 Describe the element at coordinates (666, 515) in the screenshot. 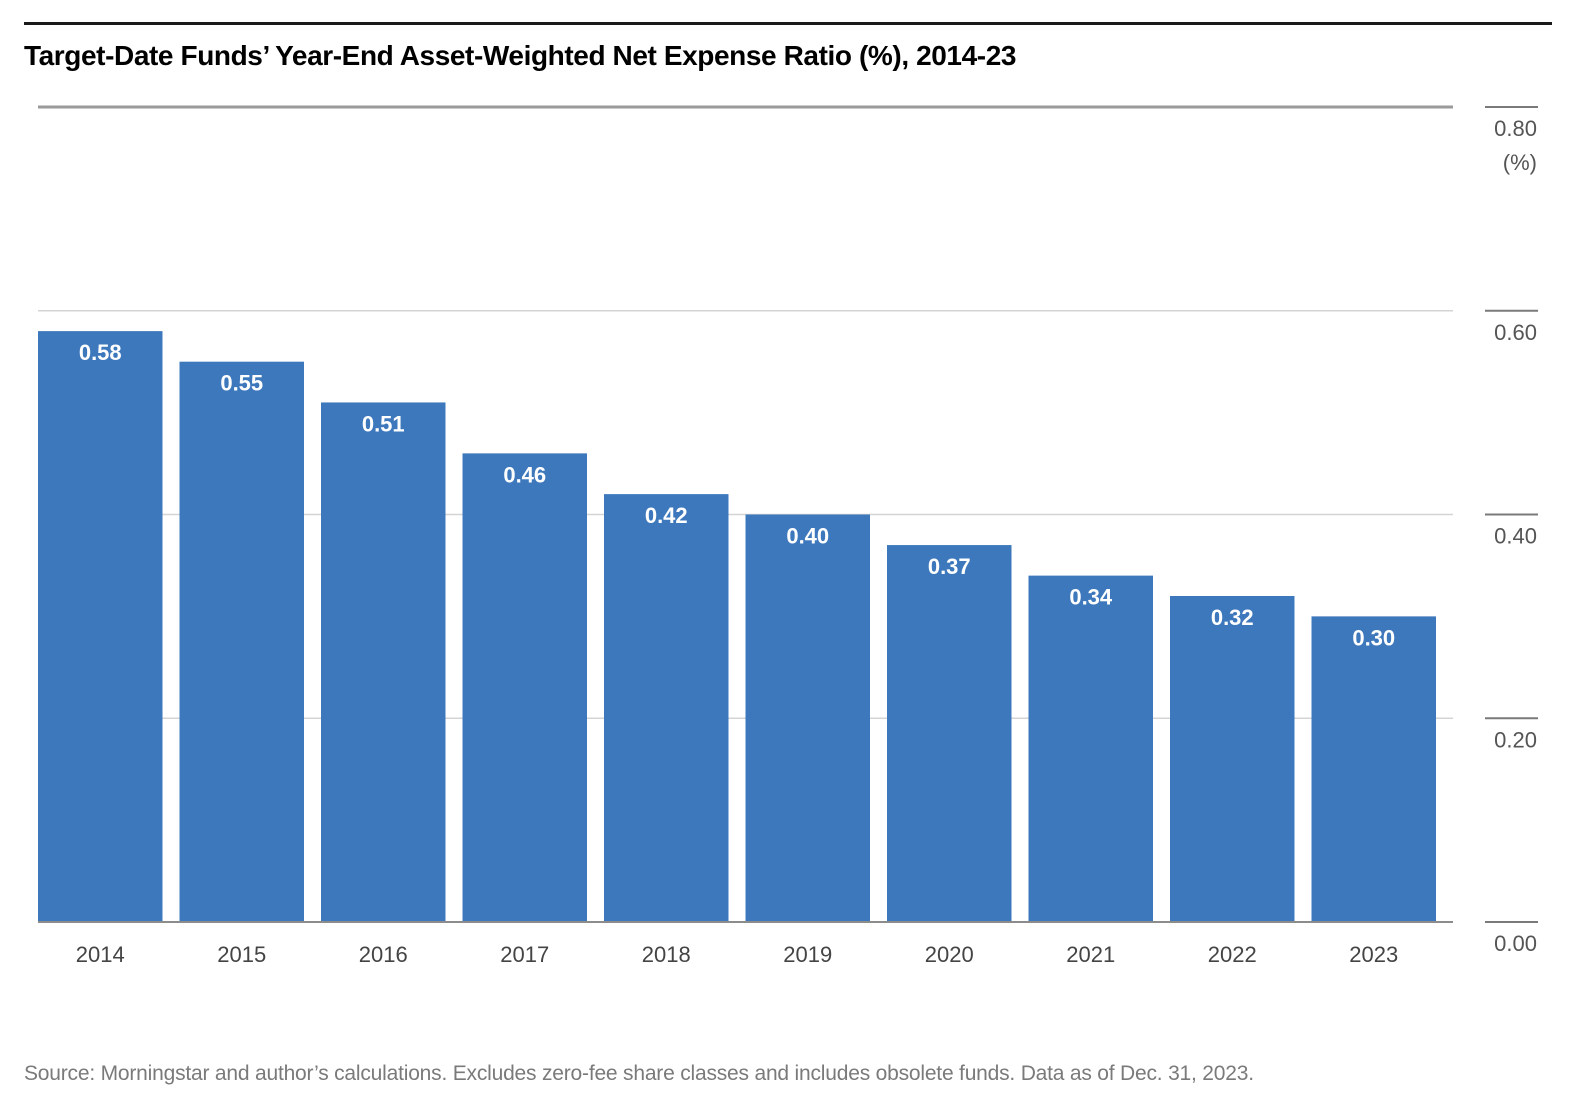

I see `bar-value-label: 0.42` at that location.